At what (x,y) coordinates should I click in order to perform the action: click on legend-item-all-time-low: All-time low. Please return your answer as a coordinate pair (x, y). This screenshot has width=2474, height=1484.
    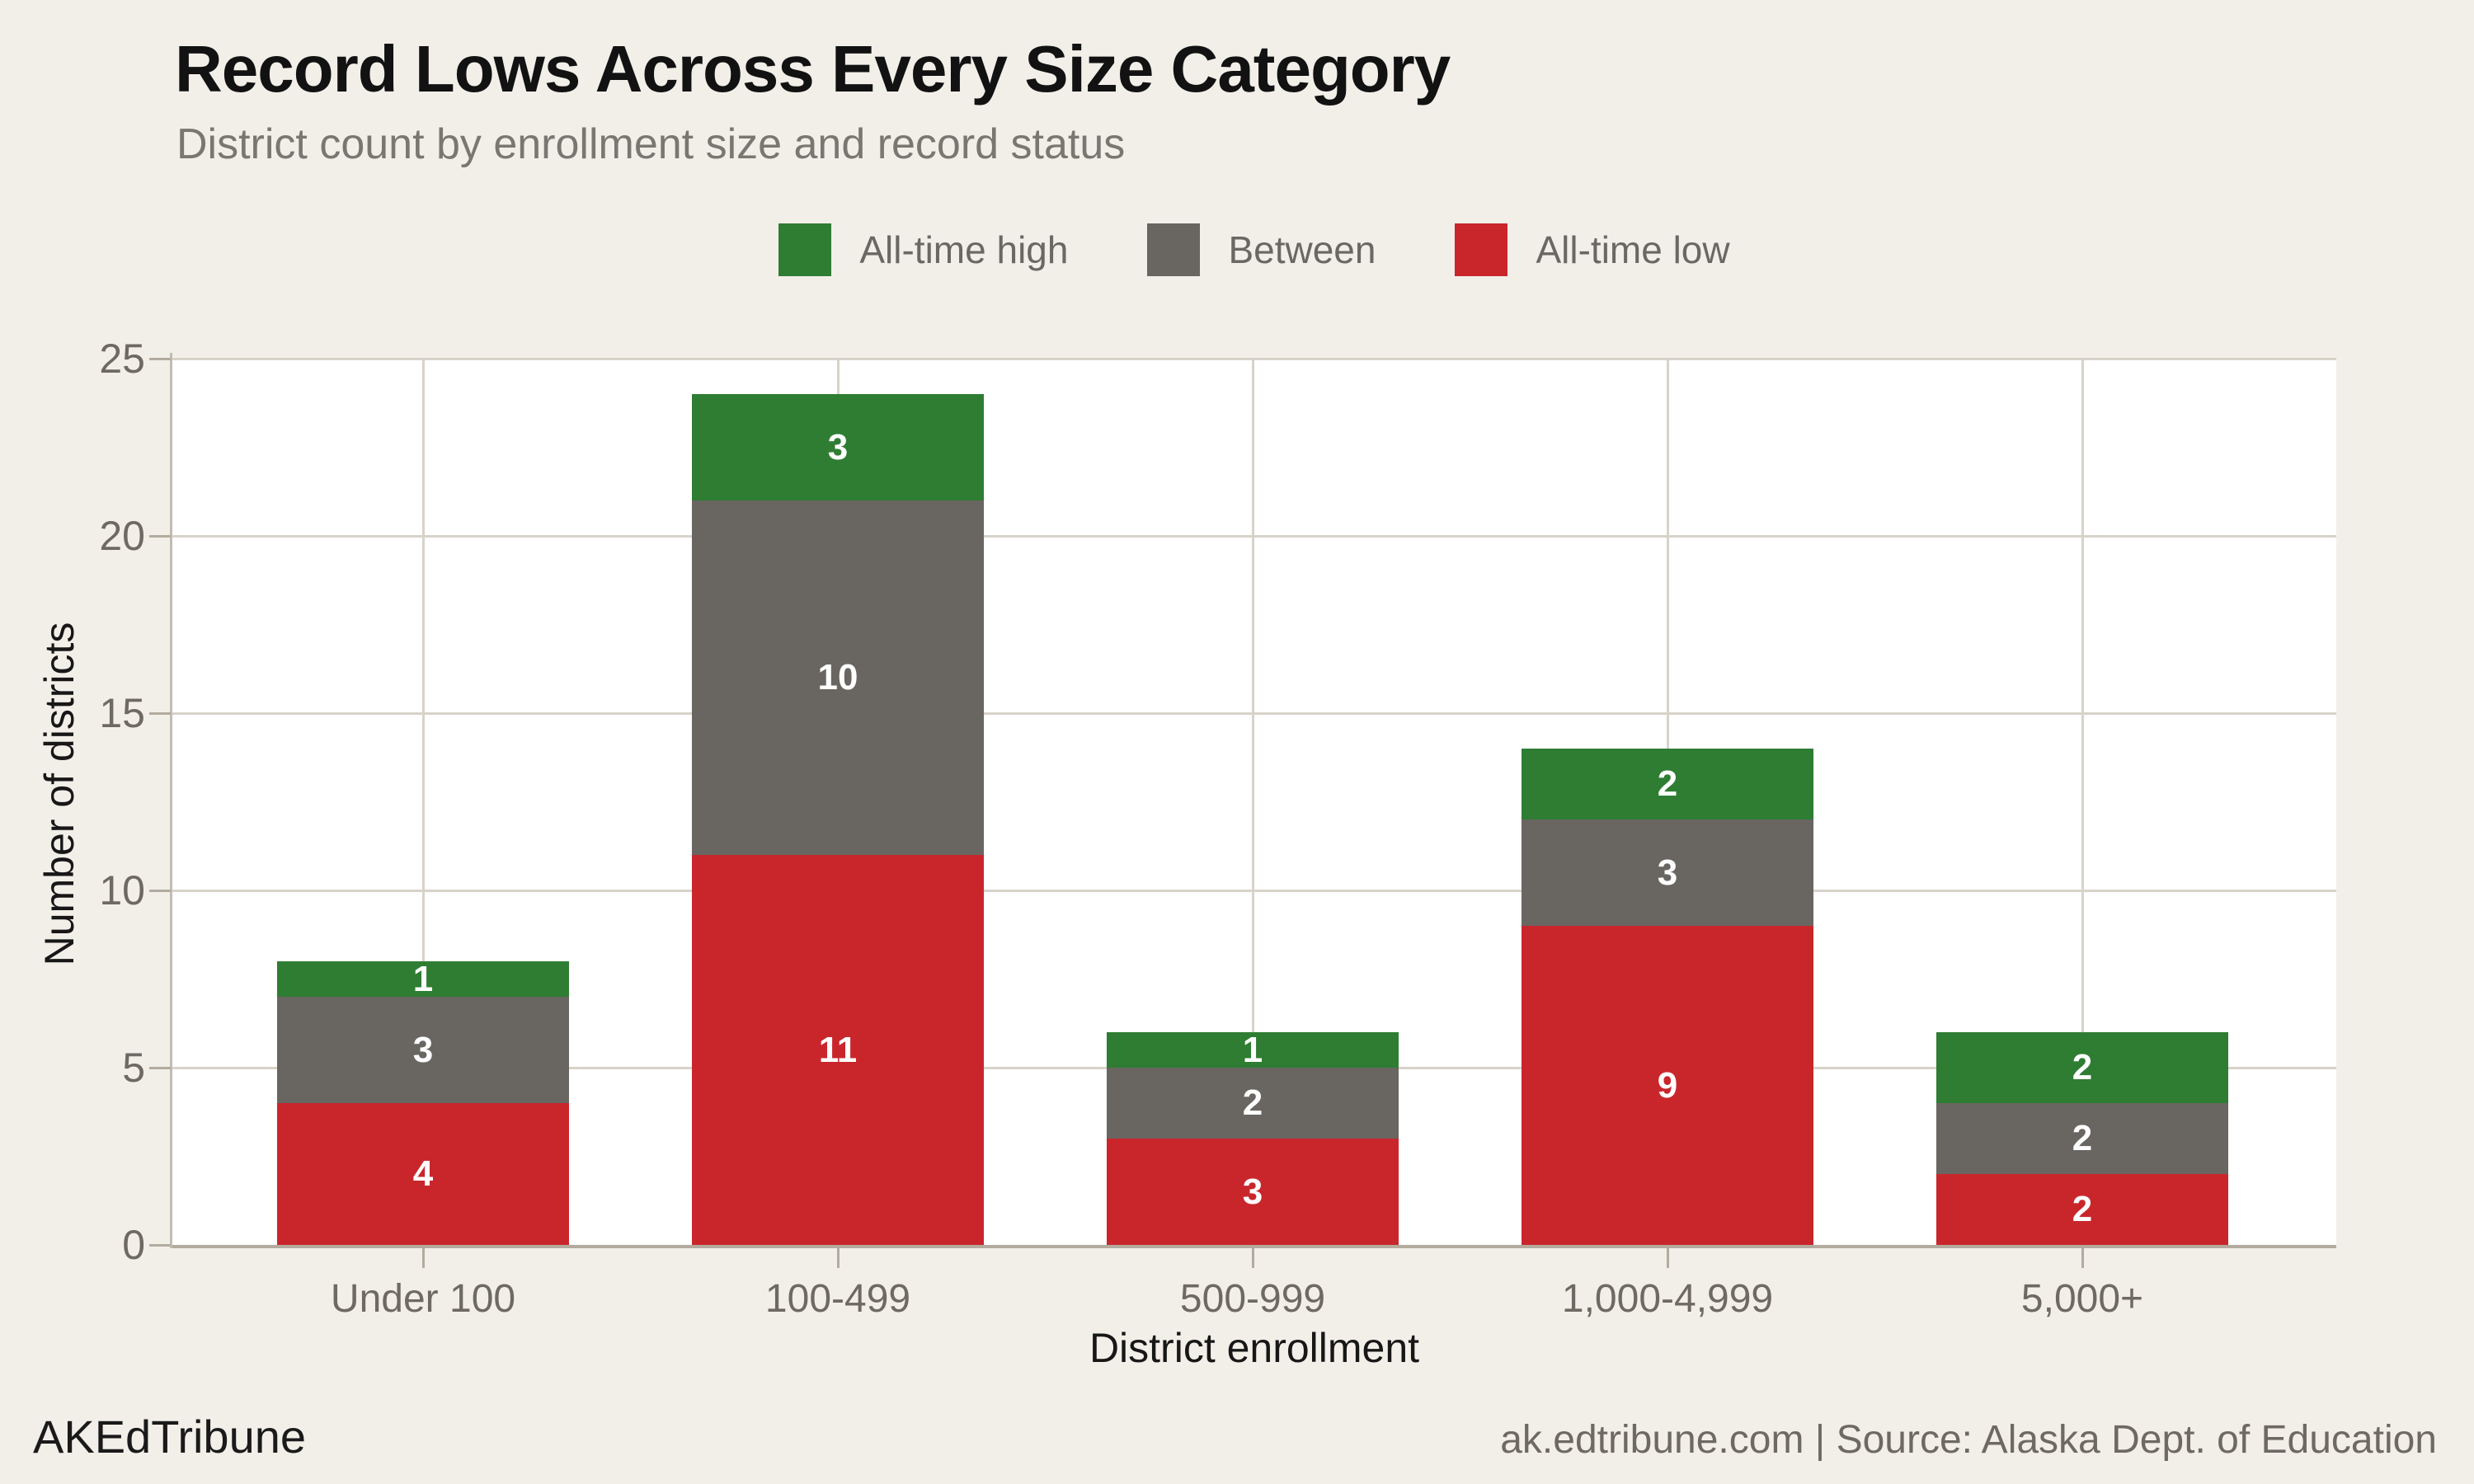
    Looking at the image, I should click on (1592, 249).